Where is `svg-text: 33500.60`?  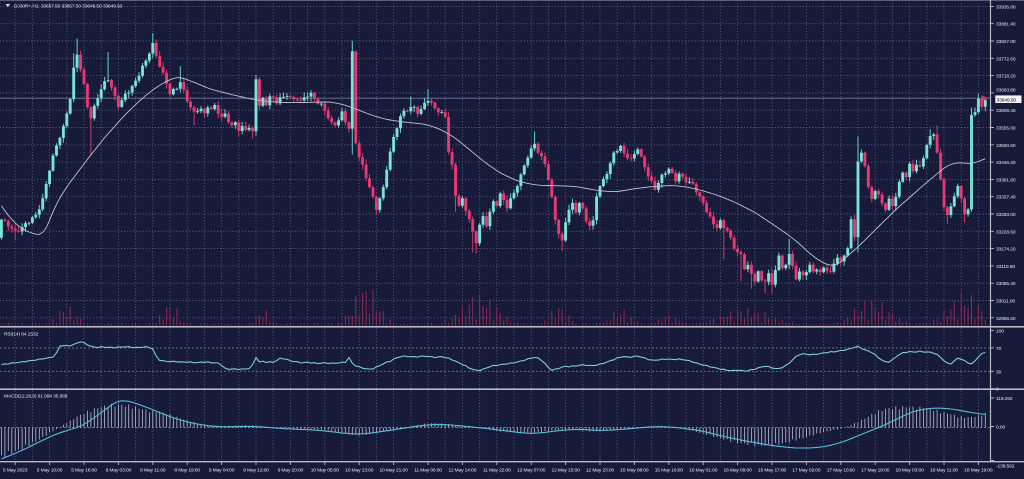
svg-text: 33500.60 is located at coordinates (1006, 146).